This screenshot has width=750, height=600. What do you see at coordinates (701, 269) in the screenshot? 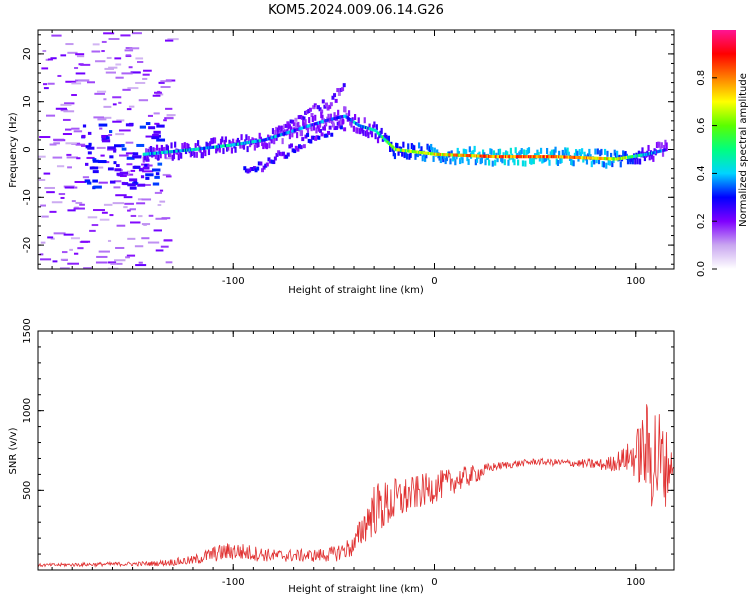
I see `colorbar-tick-label: 0.0` at bounding box center [701, 269].